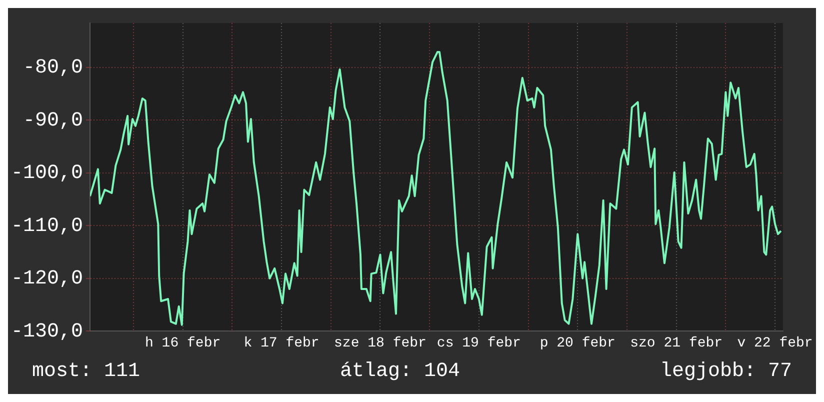 Image resolution: width=824 pixels, height=402 pixels. I want to click on x-tick-label: v 22 febr, so click(775, 343).